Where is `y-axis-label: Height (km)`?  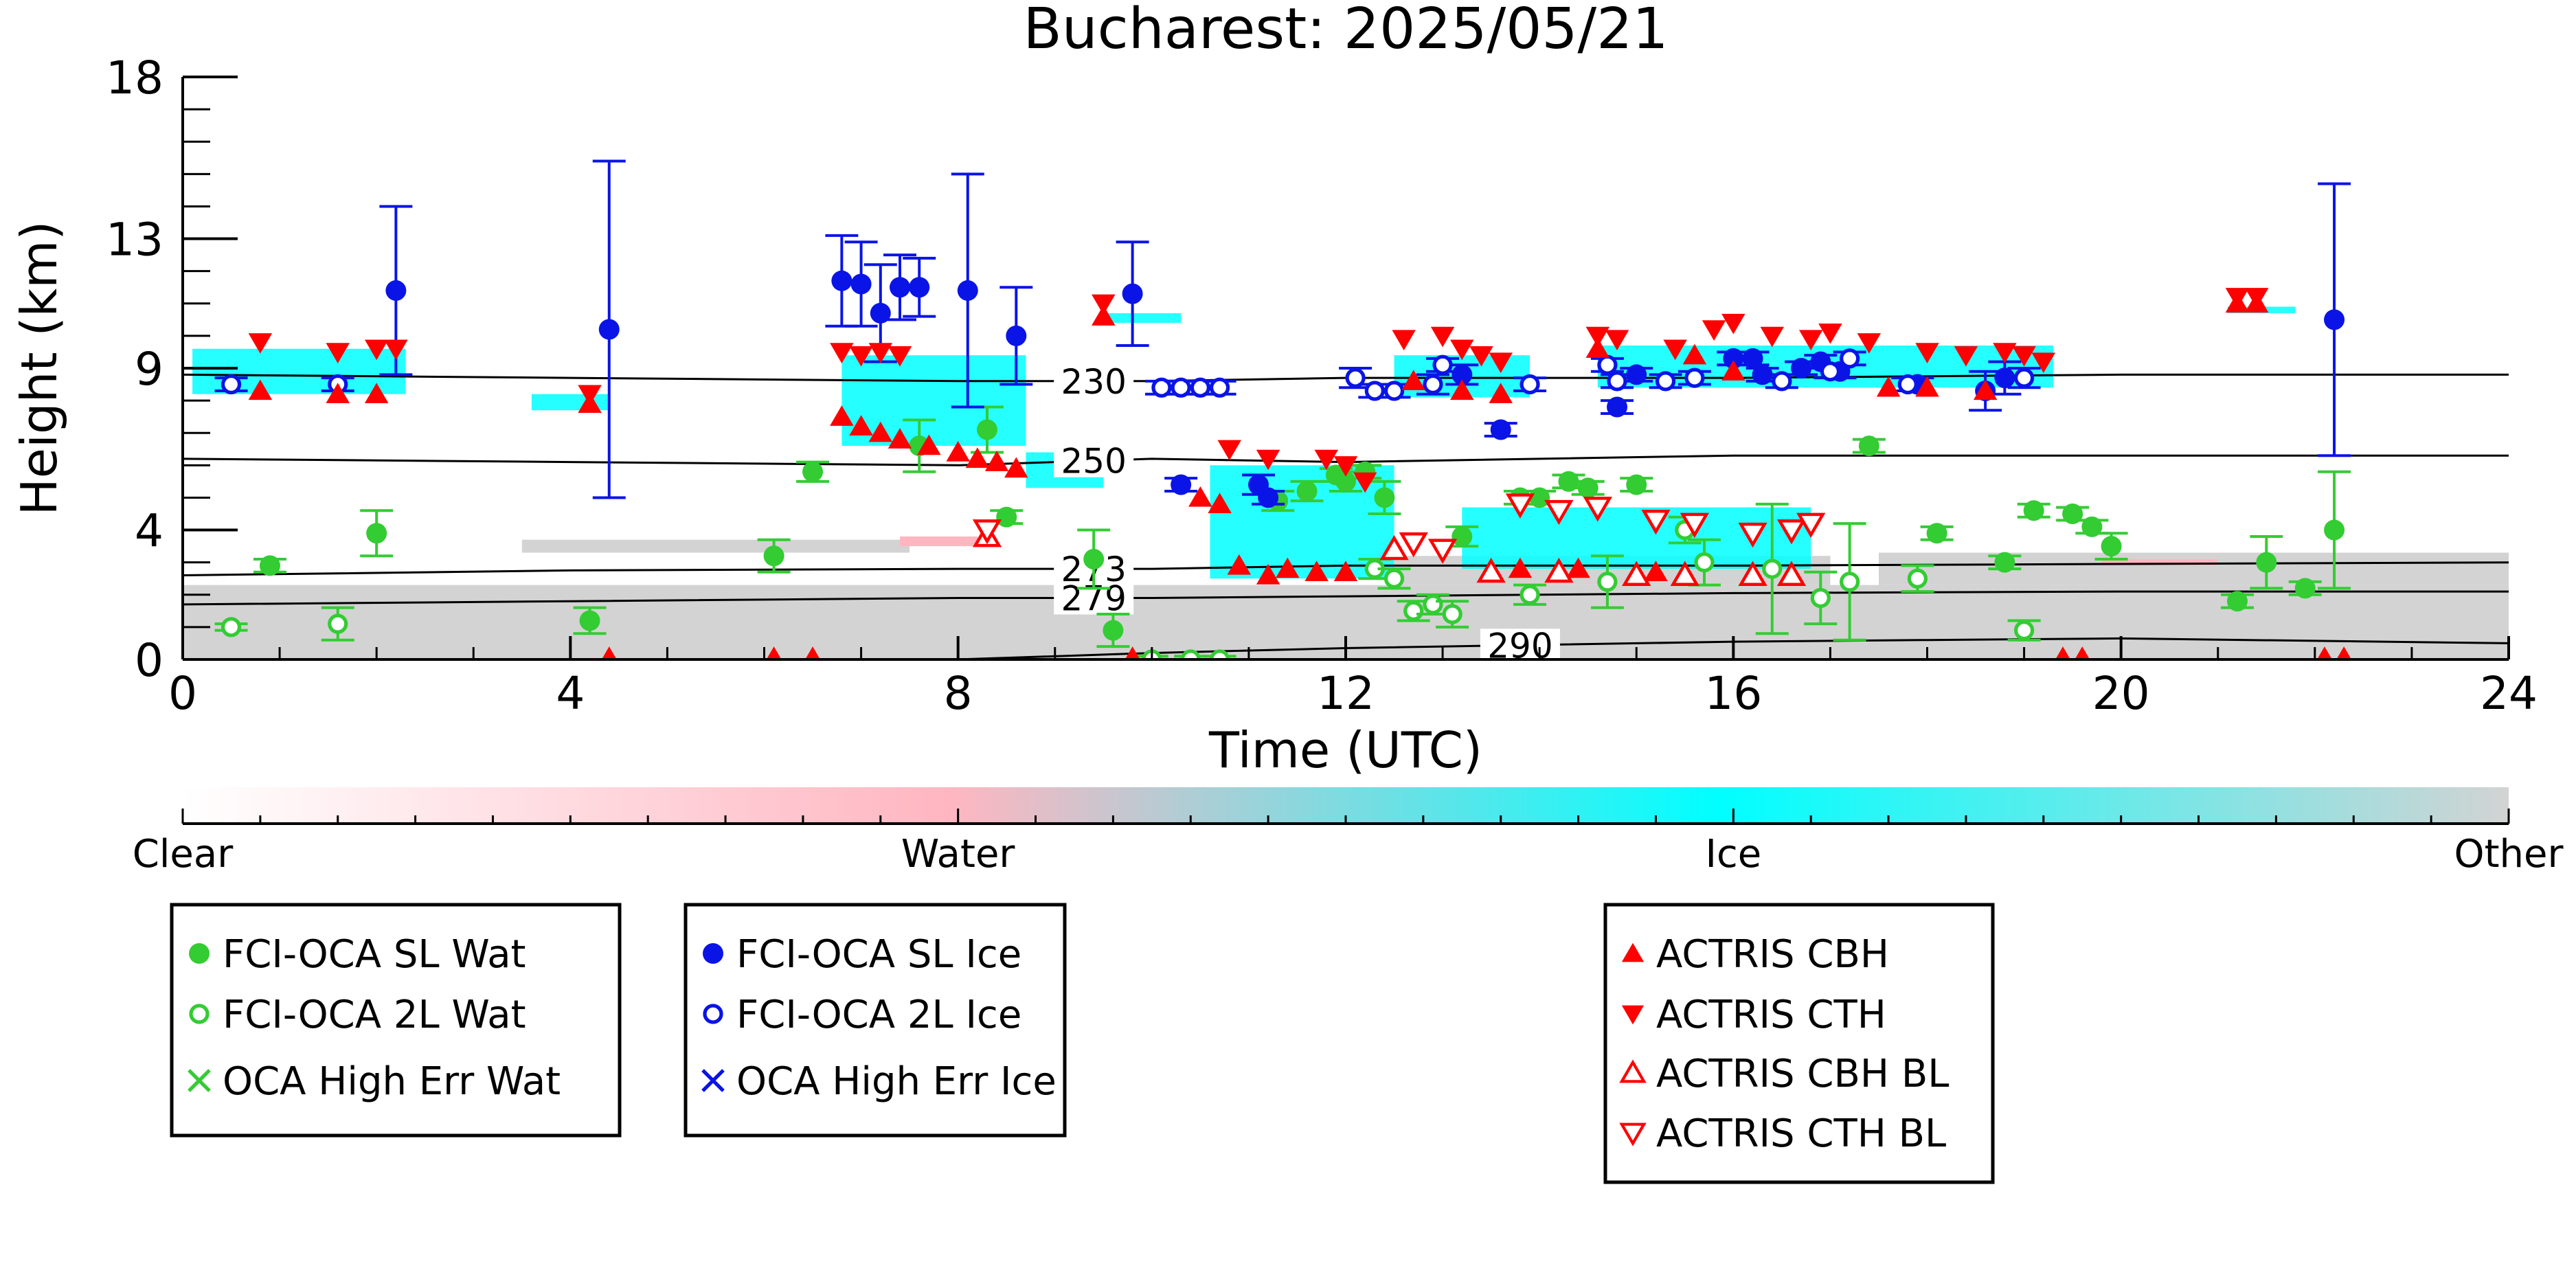
y-axis-label: Height (km) is located at coordinates (39, 368).